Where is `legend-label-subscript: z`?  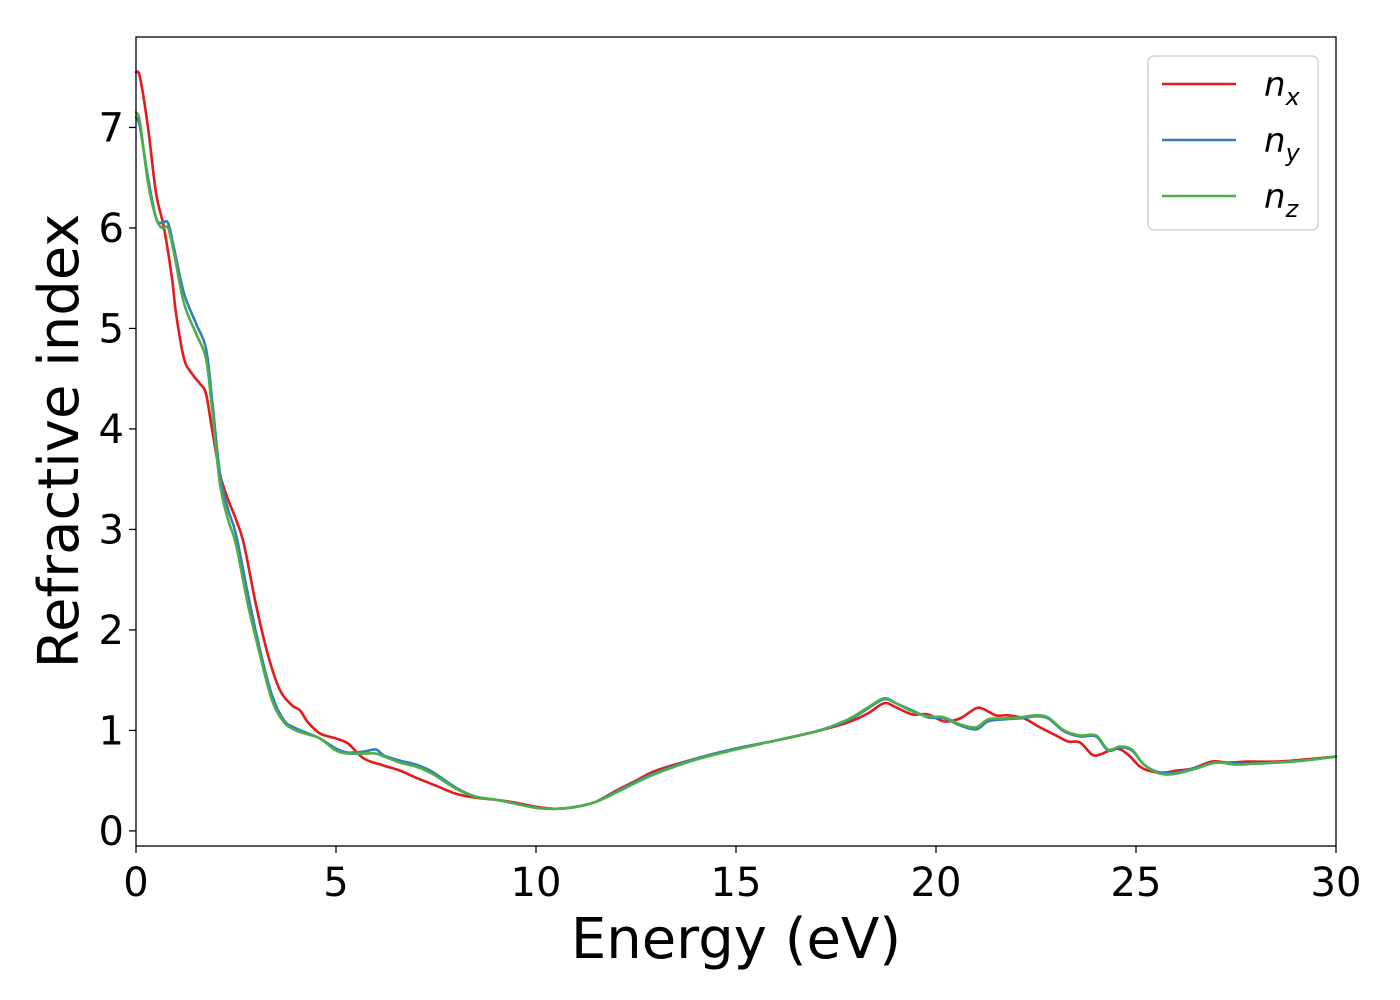
legend-label-subscript: z is located at coordinates (1292, 209).